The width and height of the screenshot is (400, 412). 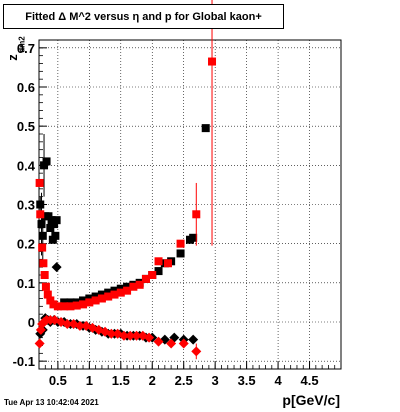 I want to click on y-tick-label: 0, so click(x=31, y=322).